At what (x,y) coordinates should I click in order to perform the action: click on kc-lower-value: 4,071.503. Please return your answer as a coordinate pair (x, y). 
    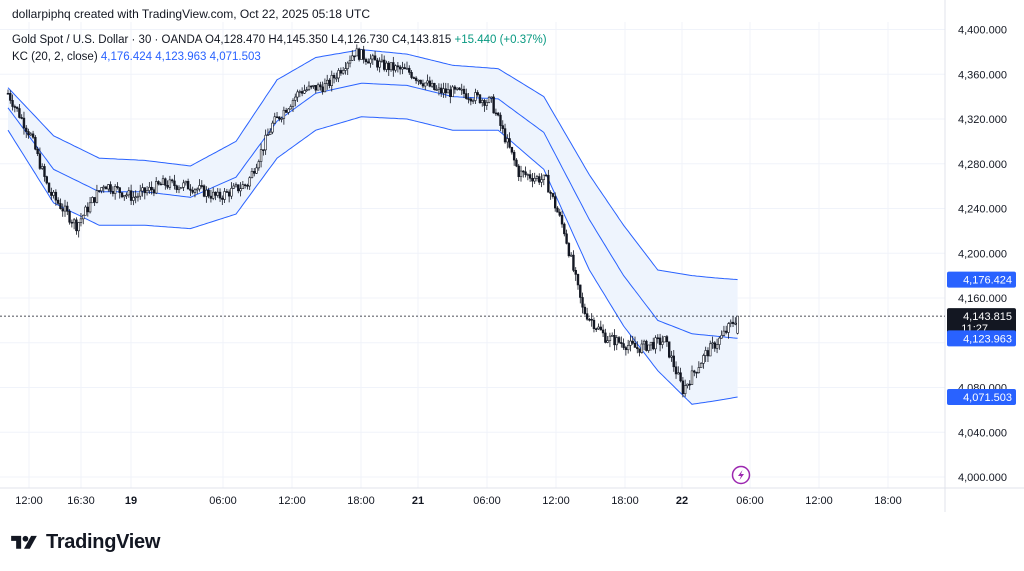
    Looking at the image, I should click on (235, 57).